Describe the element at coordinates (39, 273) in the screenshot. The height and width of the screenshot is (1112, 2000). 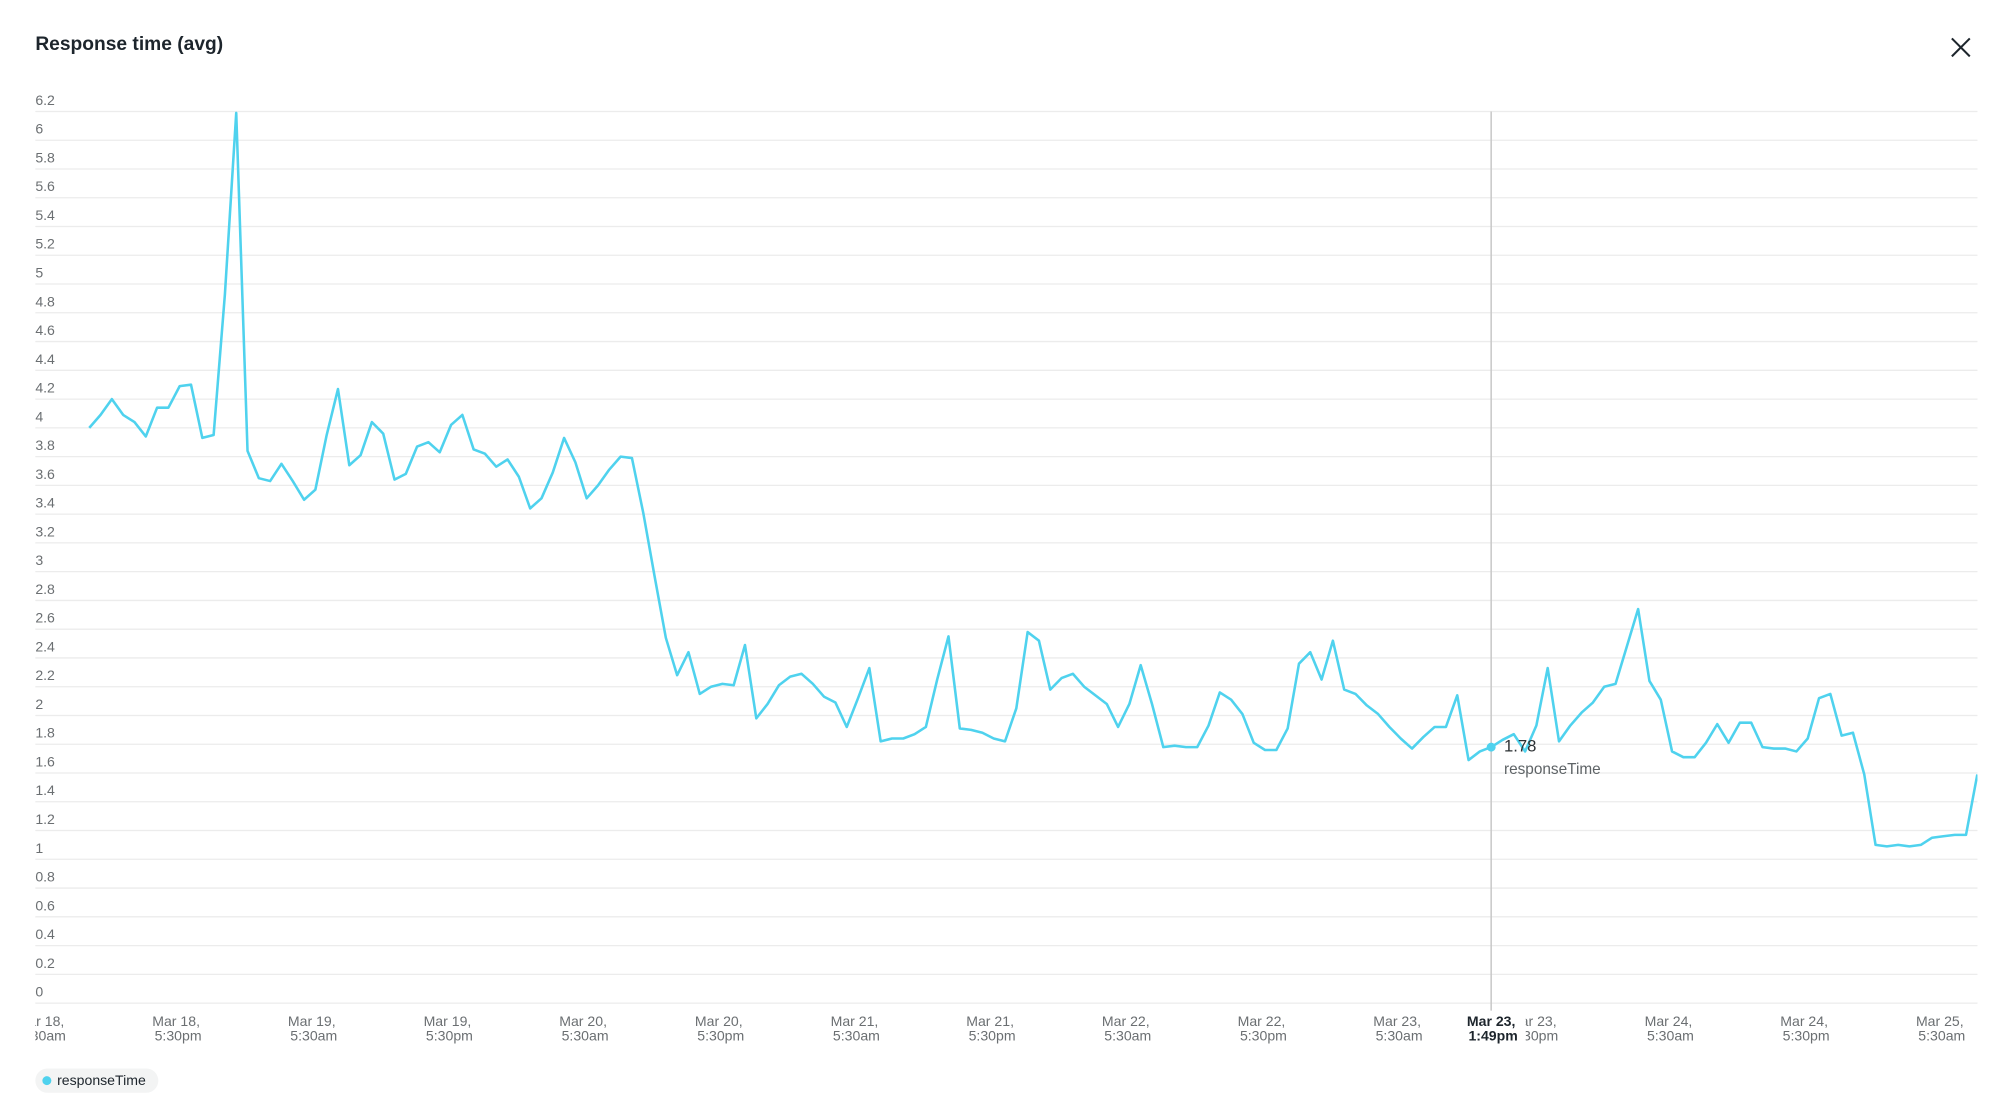
I see `y-tick-label: 5` at that location.